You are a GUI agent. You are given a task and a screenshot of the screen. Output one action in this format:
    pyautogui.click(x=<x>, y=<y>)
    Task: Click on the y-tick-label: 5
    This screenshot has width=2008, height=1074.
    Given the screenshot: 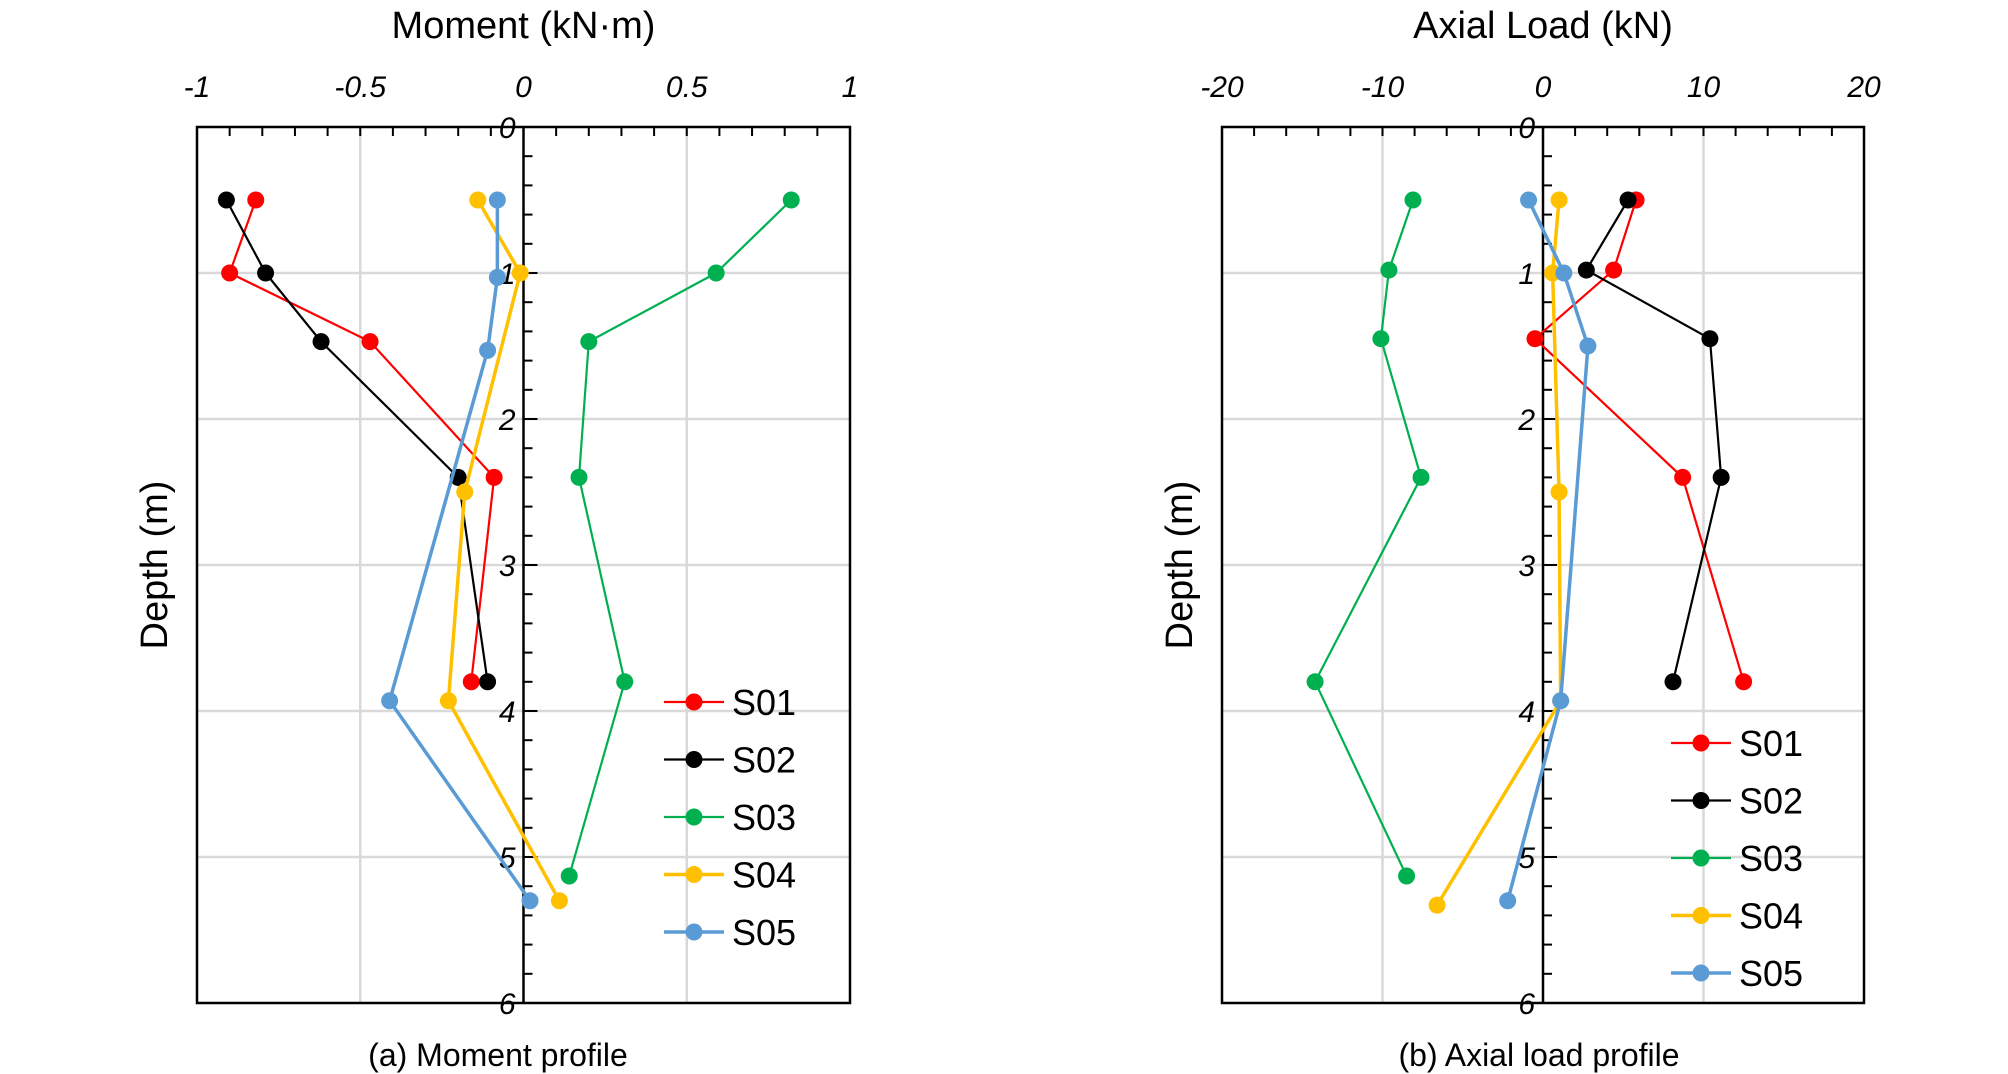 What is the action you would take?
    pyautogui.click(x=507, y=858)
    